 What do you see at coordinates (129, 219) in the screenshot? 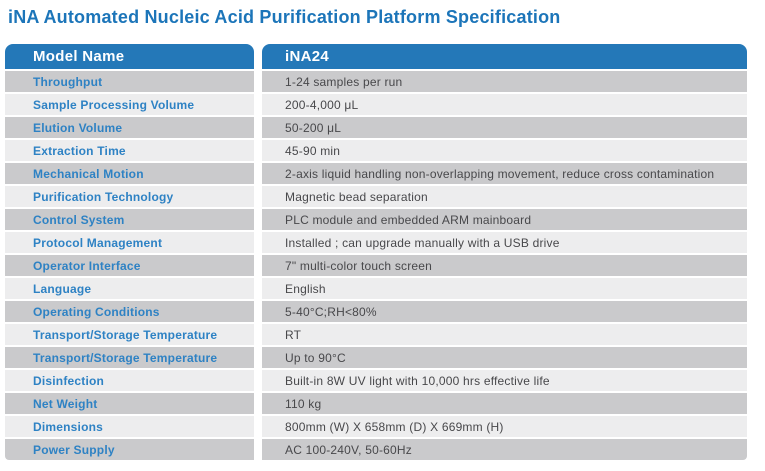
I see `row-label-cell: Control System` at bounding box center [129, 219].